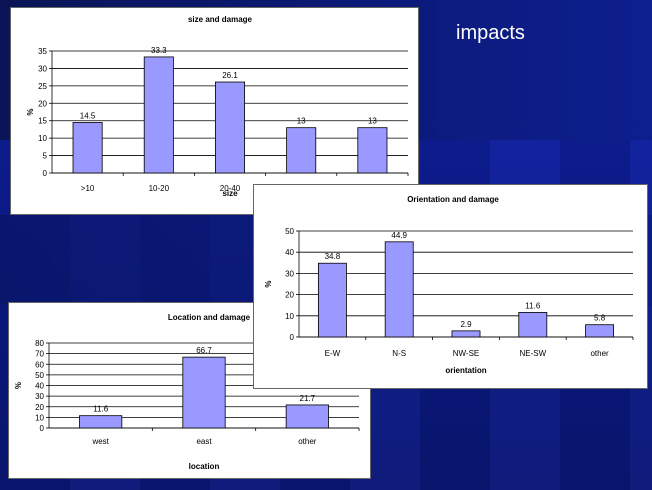  I want to click on orient-x-tick-label: other, so click(599, 353).